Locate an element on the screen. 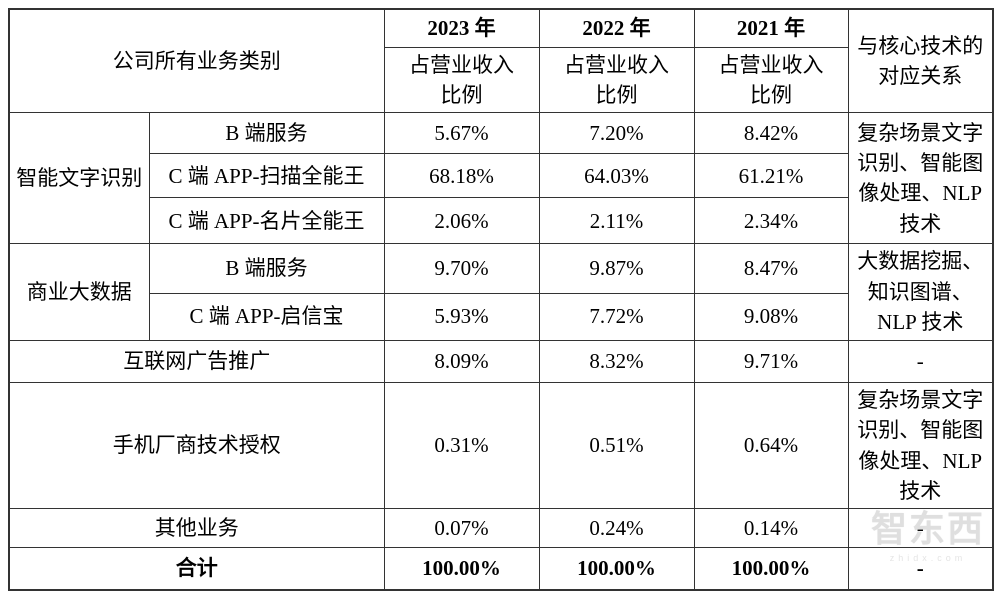  cell-subcategory: C 端 APP-扫描全能王 is located at coordinates (266, 176).